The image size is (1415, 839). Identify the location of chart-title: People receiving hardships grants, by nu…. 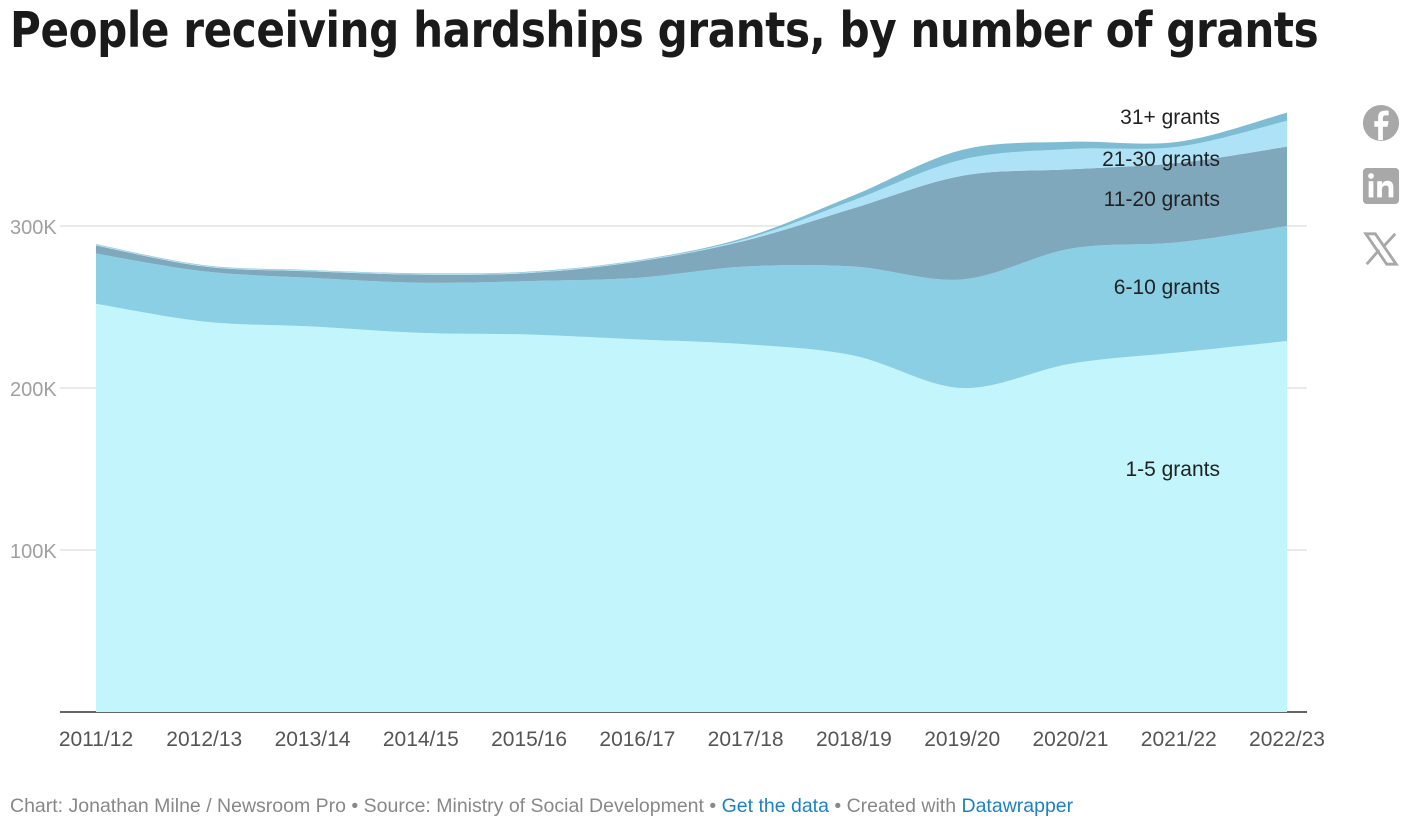
(664, 30).